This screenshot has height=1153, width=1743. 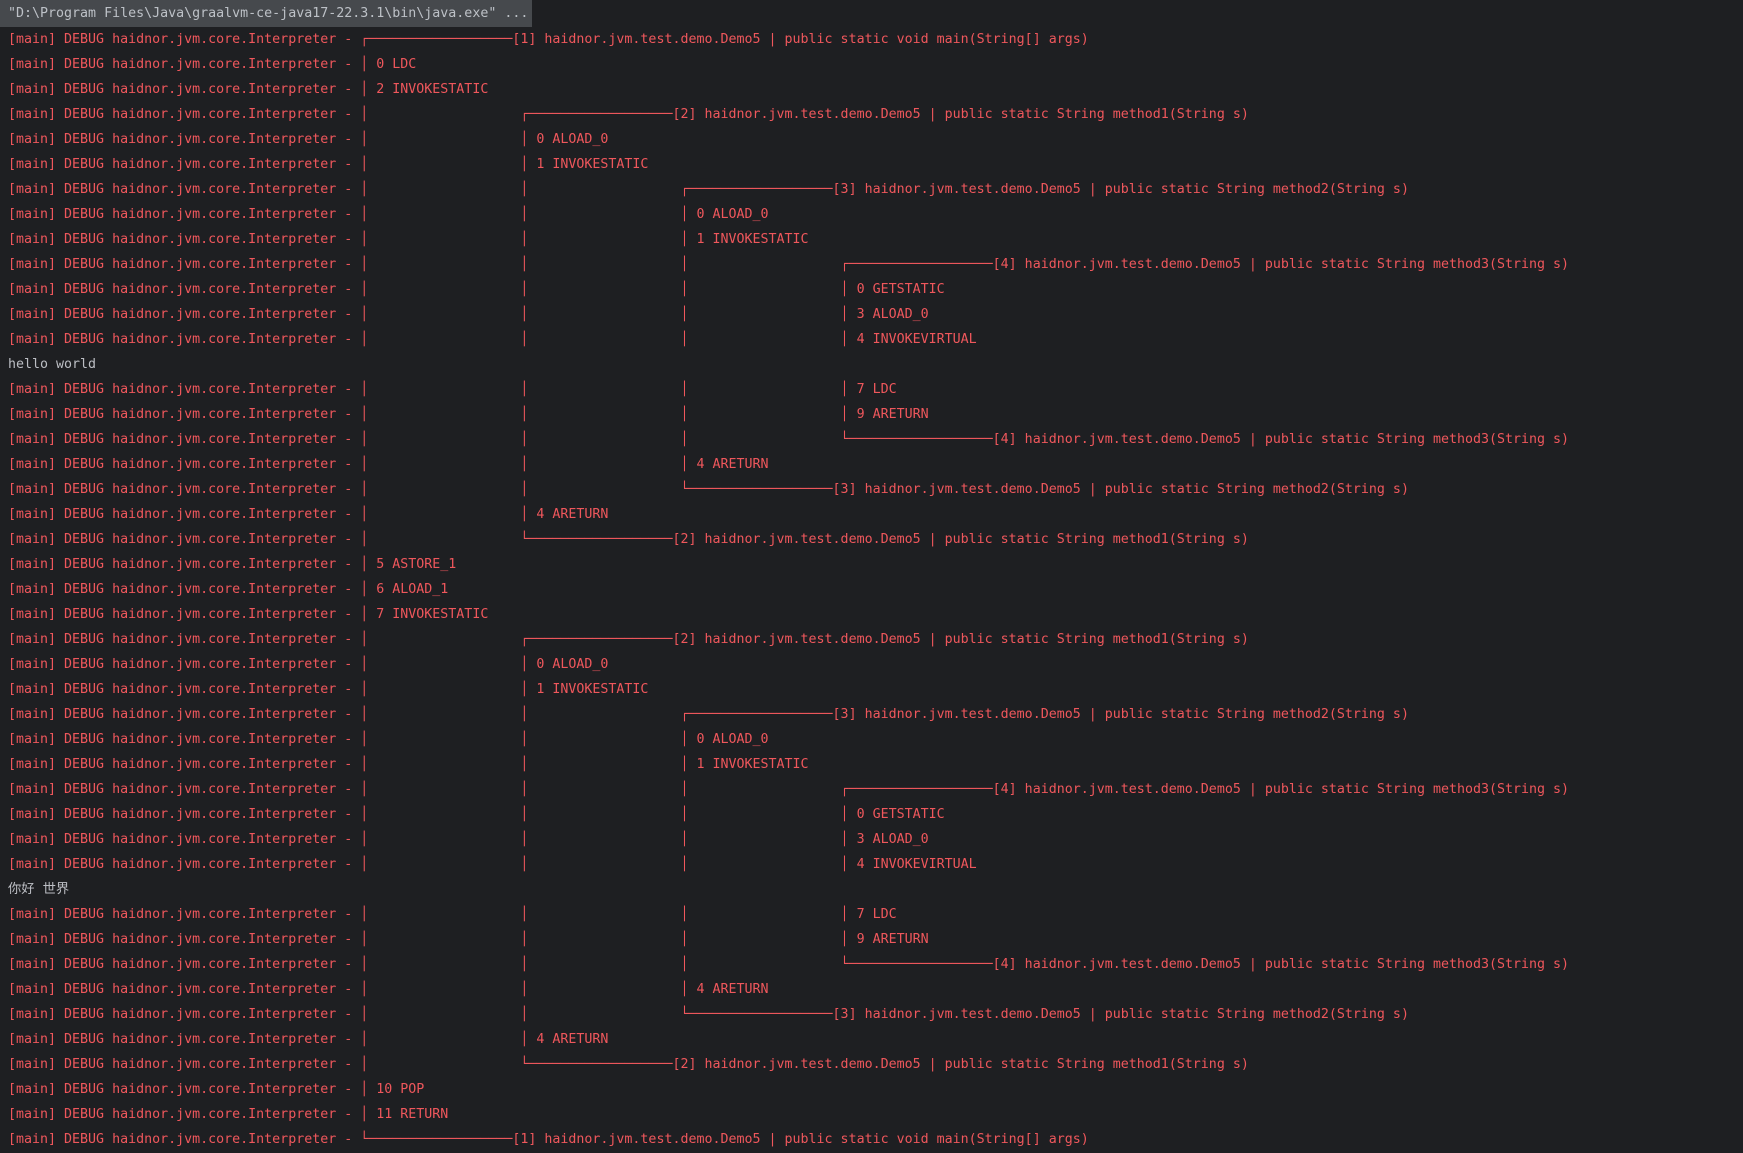 I want to click on stdout-line: hello world, so click(x=52, y=364).